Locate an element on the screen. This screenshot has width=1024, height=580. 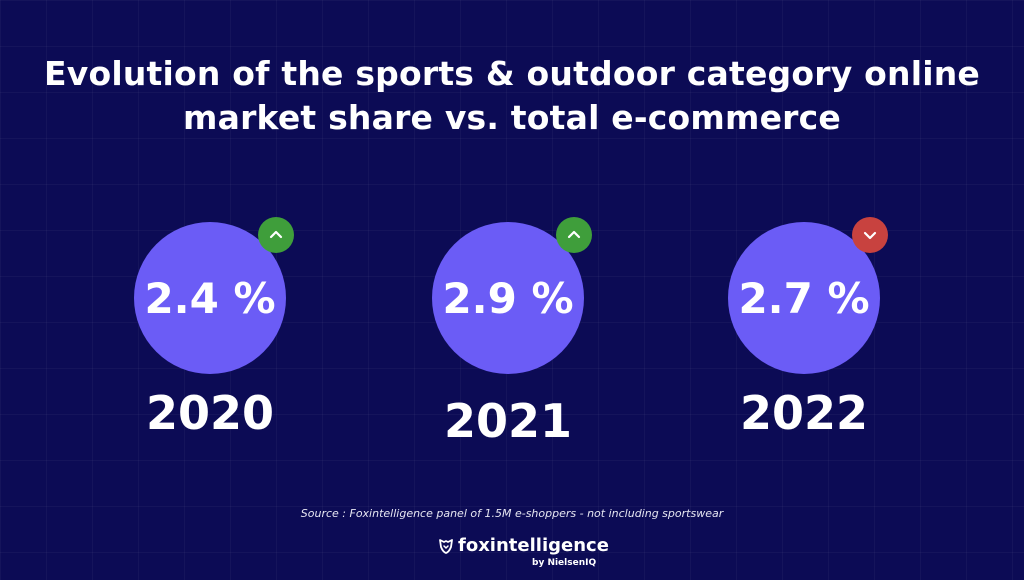
trend-badge-2020 is located at coordinates (276, 235).